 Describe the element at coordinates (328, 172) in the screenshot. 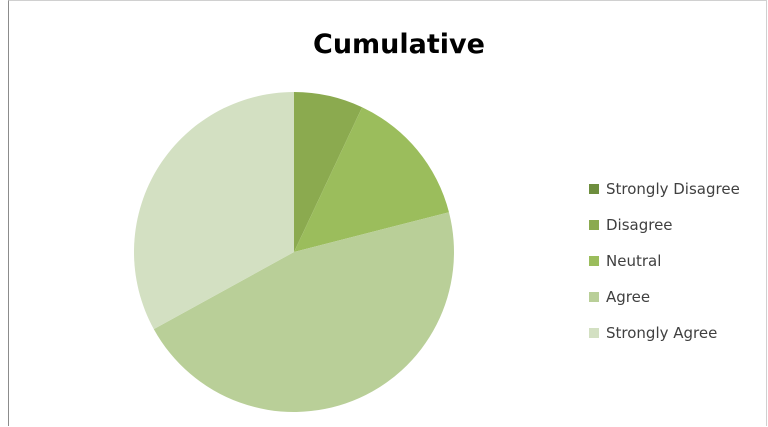

I see `pie-slice-disagree` at that location.